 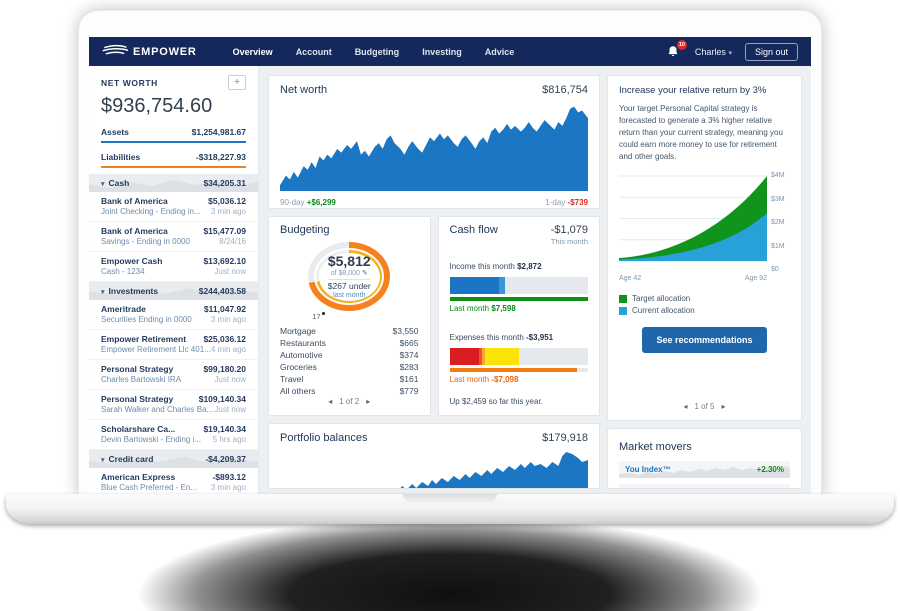 I want to click on portfolio-card-title: Portfolio balances, so click(x=324, y=438).